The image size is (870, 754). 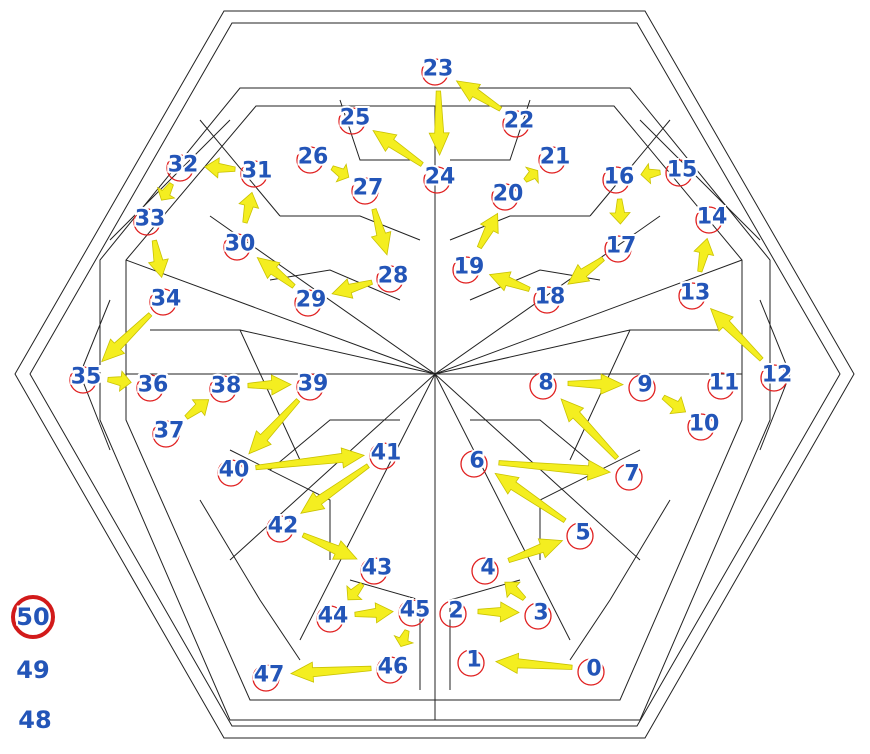 What do you see at coordinates (619, 177) in the screenshot?
I see `node-label: 16` at bounding box center [619, 177].